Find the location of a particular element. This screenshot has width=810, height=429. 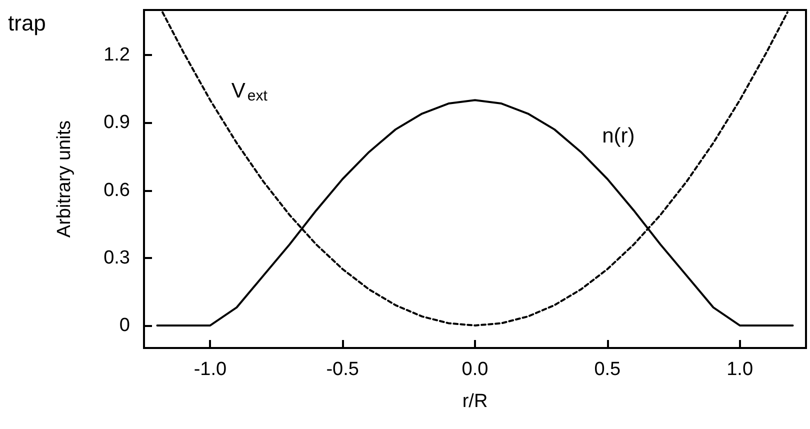

y-tick-label: 0 is located at coordinates (124, 325).